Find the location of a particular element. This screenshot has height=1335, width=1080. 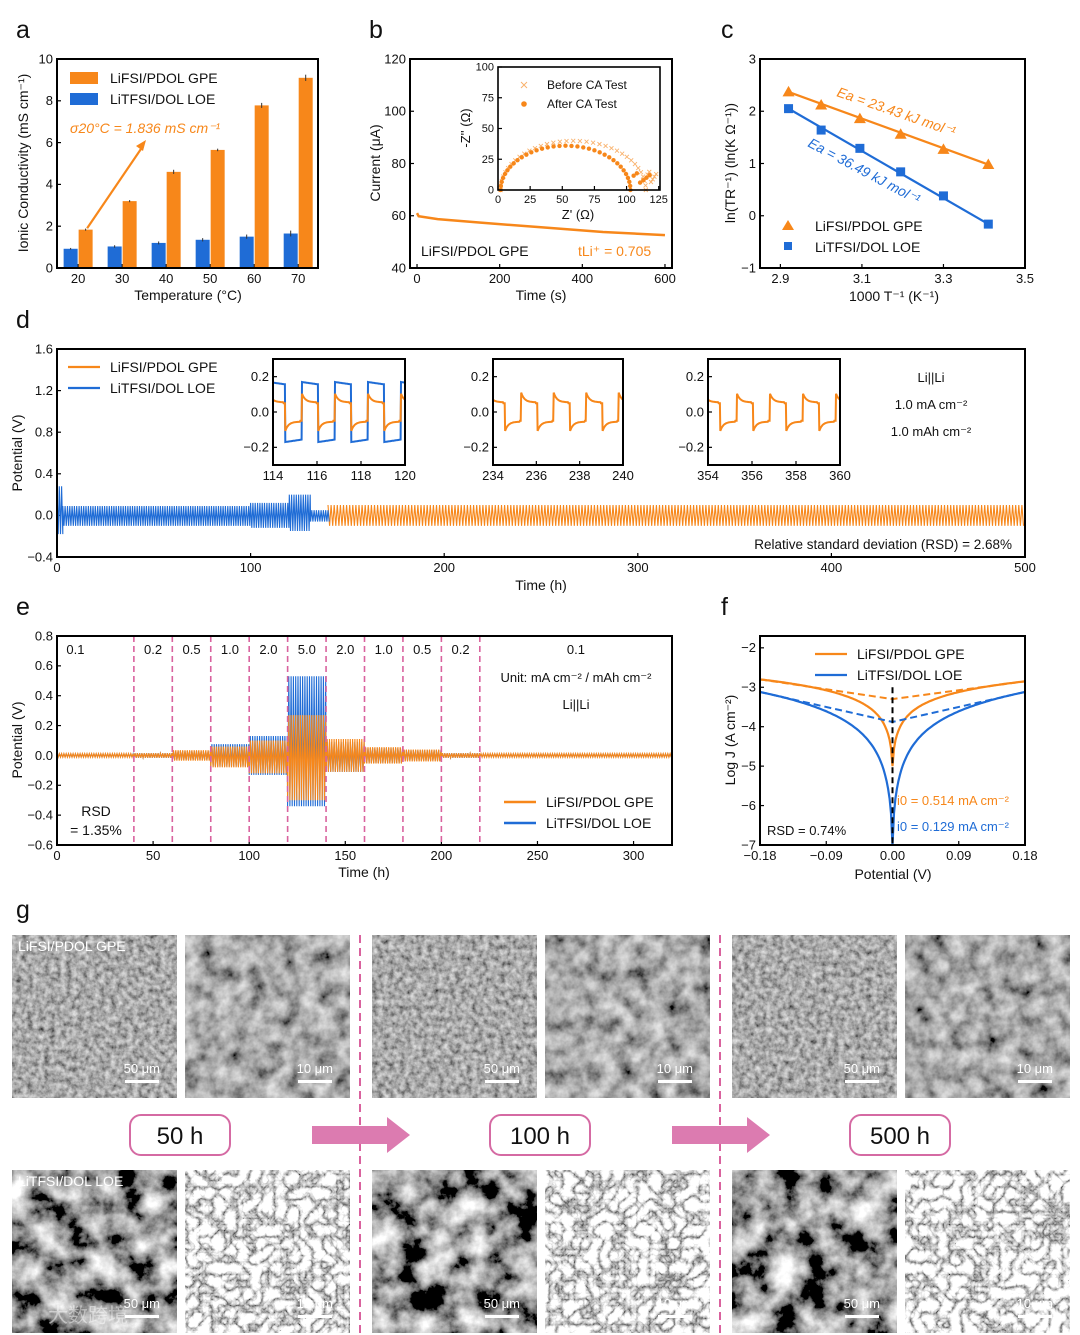

legend-label-loe: LiTFSI/DOL LOE is located at coordinates (909, 675).